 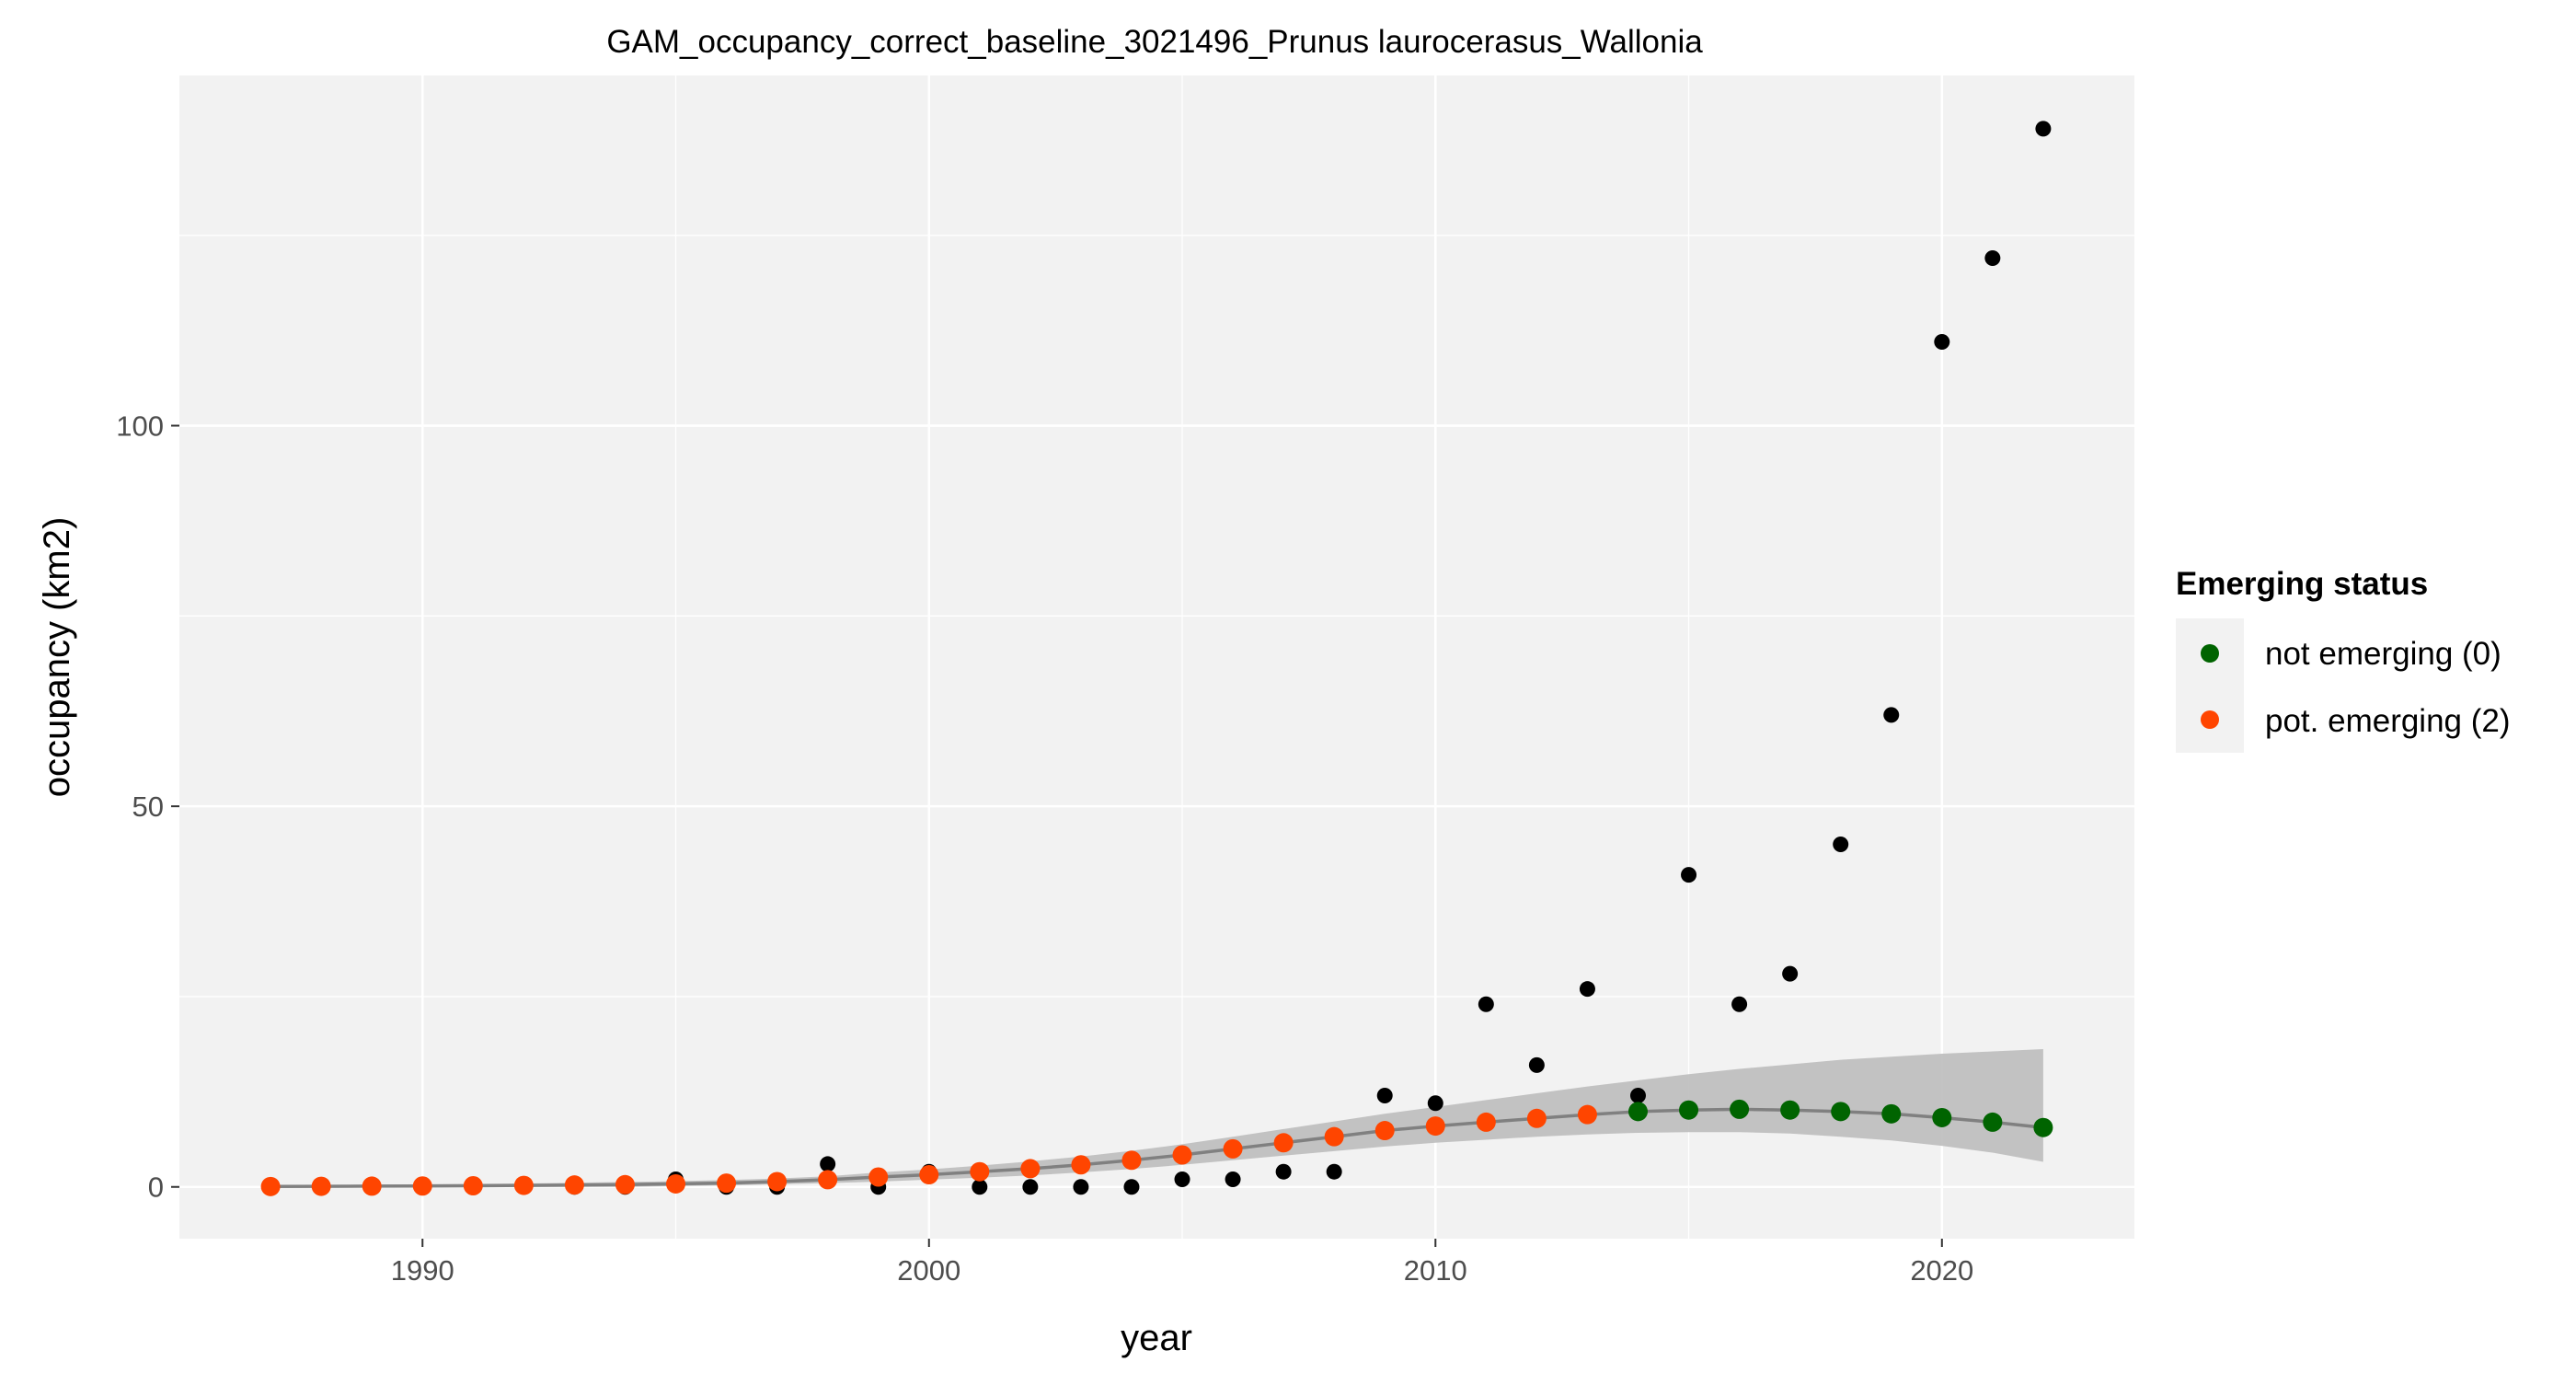 I want to click on x-tick-label: 1990, so click(x=422, y=1270).